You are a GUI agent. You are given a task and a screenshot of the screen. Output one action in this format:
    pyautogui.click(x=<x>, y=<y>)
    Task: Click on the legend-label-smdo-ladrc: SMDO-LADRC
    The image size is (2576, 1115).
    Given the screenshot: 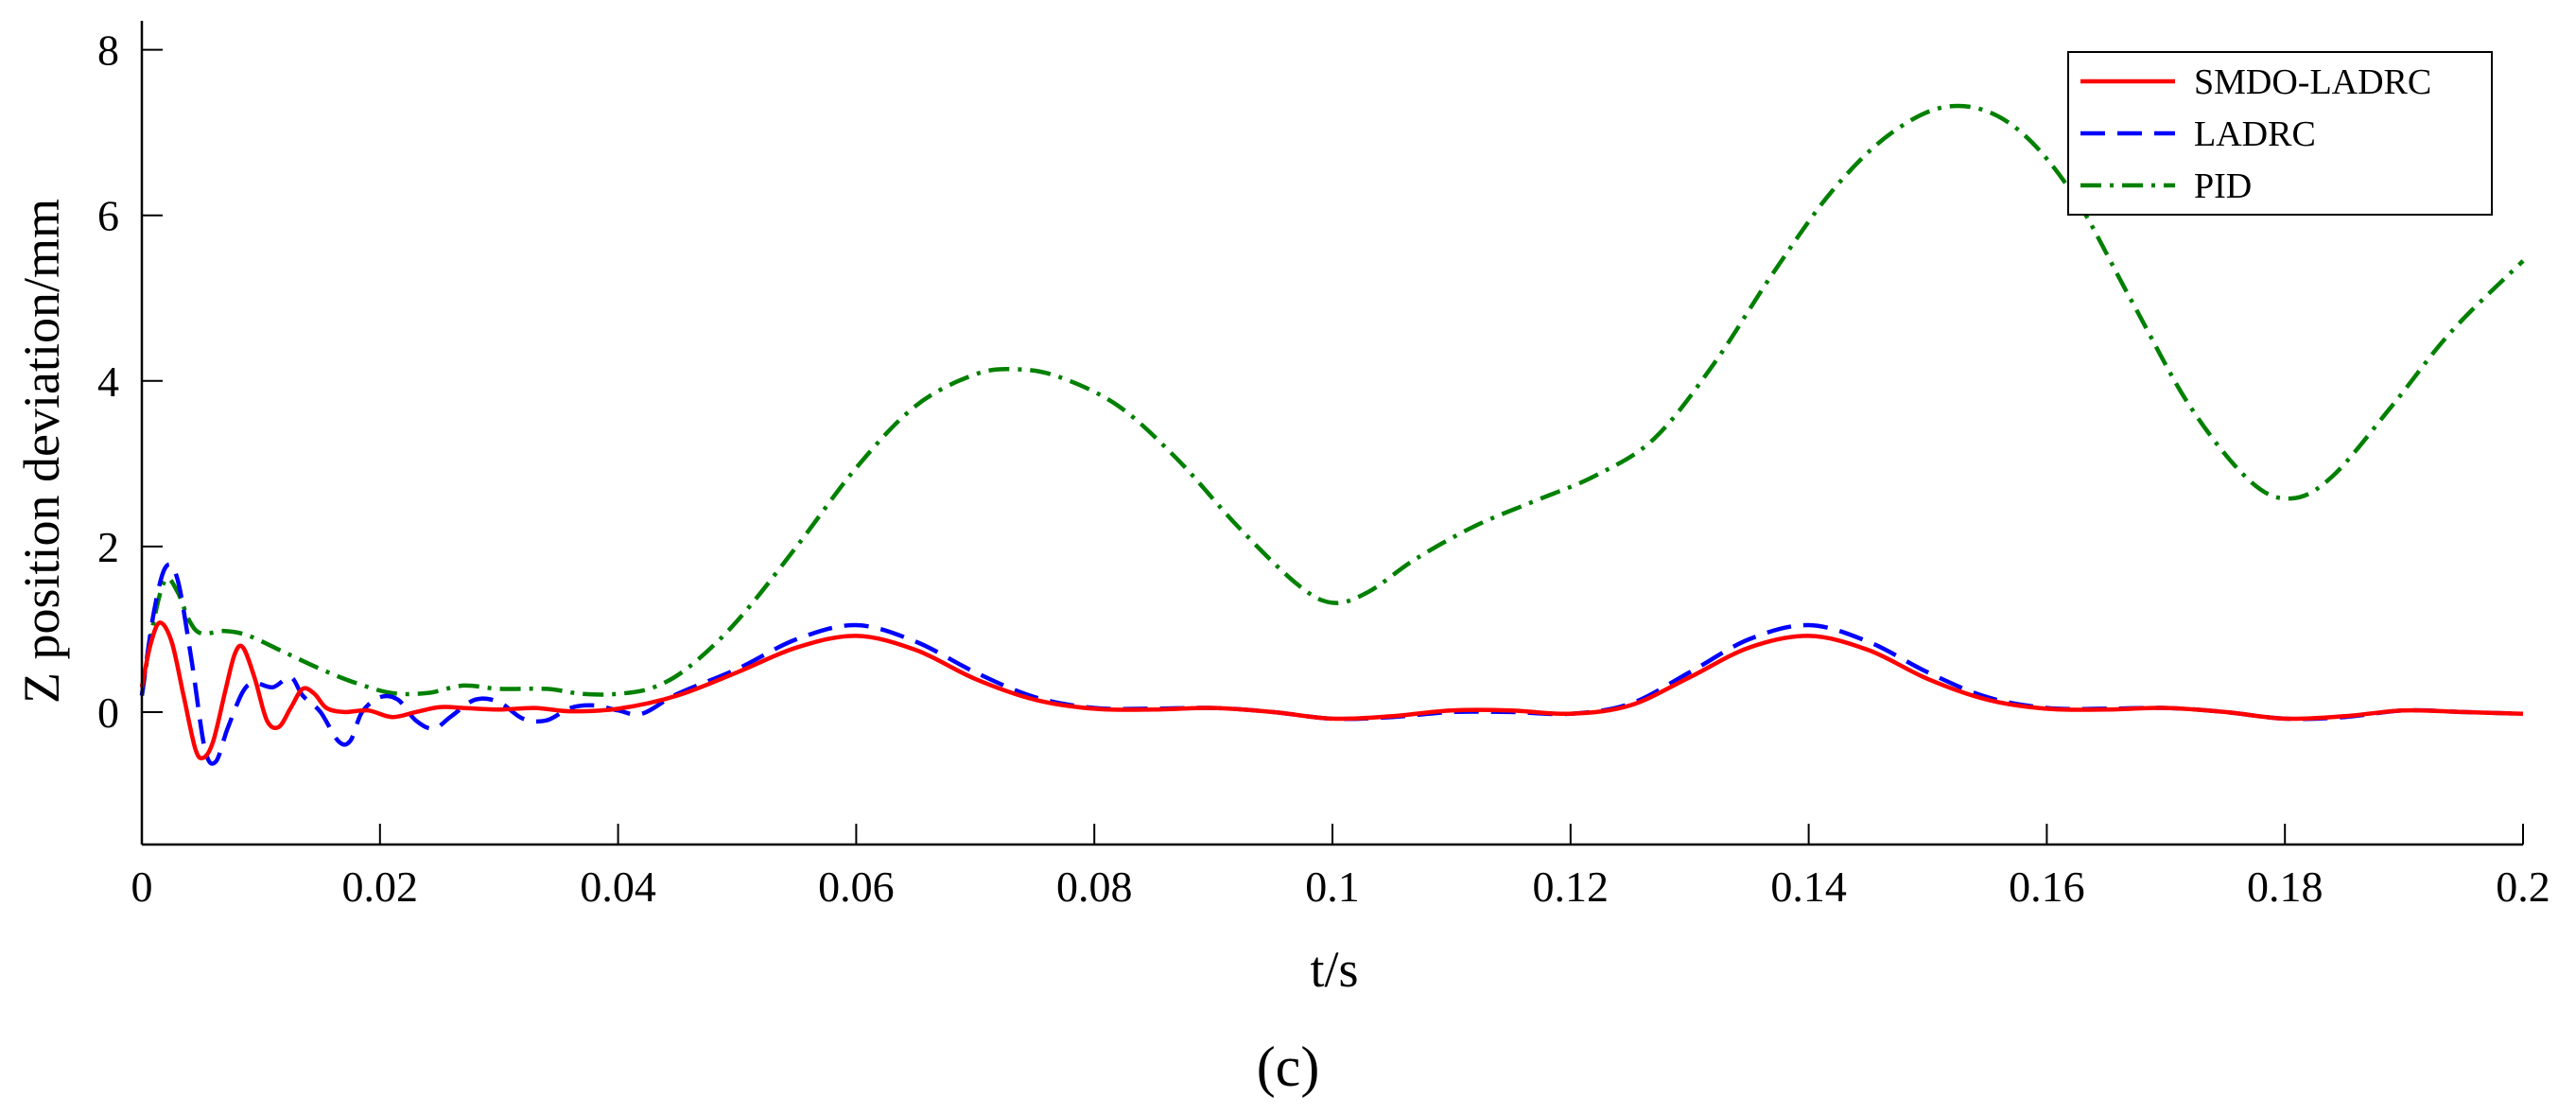 What is the action you would take?
    pyautogui.click(x=2312, y=82)
    